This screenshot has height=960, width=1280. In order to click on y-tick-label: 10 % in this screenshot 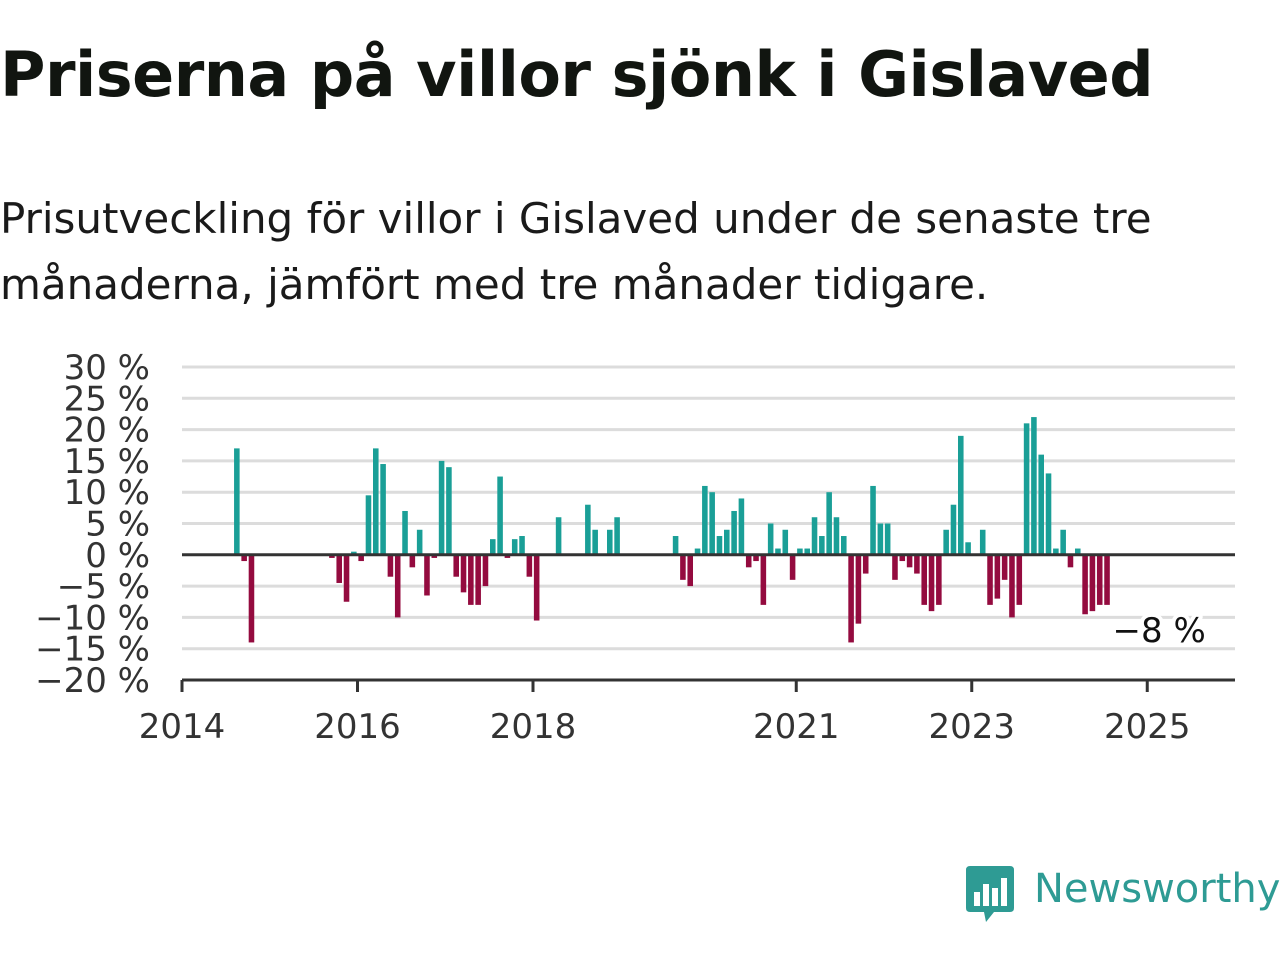, I will do `click(107, 493)`.